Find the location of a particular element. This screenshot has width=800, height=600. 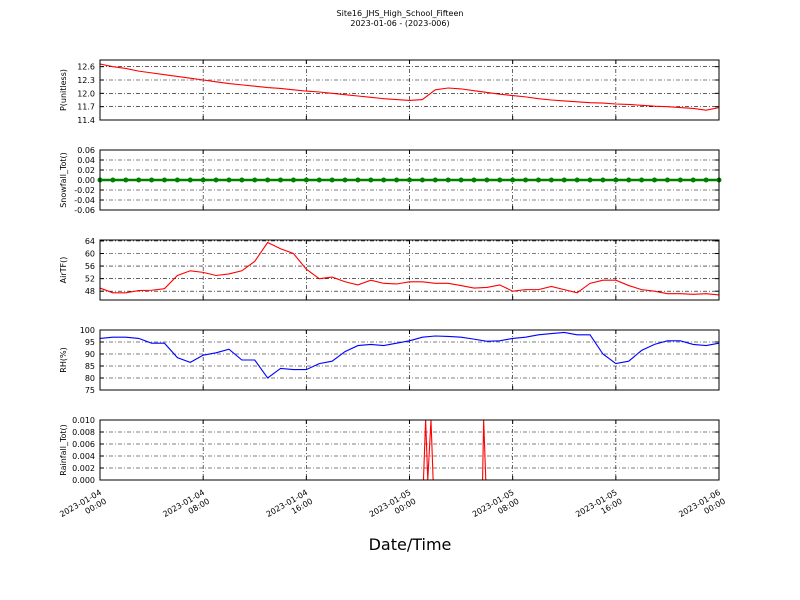

y-tick-label: 75 is located at coordinates (90, 390).